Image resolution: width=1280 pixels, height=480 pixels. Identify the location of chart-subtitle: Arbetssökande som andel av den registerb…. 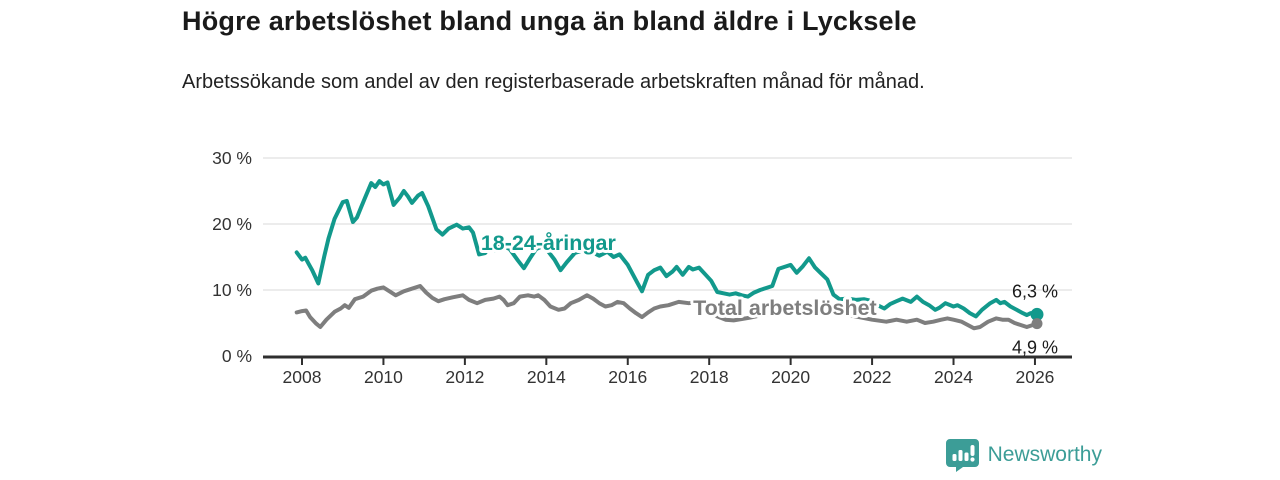
(553, 82).